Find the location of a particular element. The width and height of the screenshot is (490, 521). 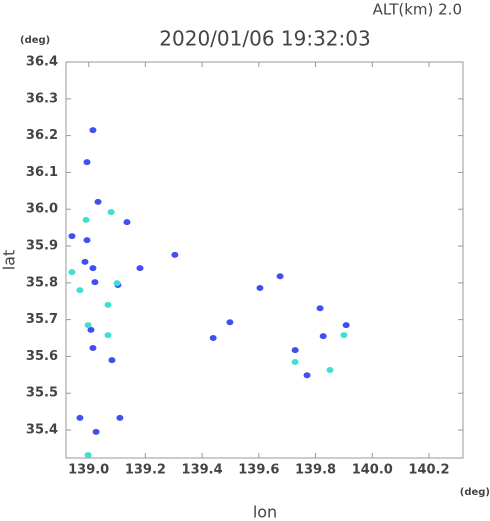

x-tick-label: 139.6 is located at coordinates (258, 470).